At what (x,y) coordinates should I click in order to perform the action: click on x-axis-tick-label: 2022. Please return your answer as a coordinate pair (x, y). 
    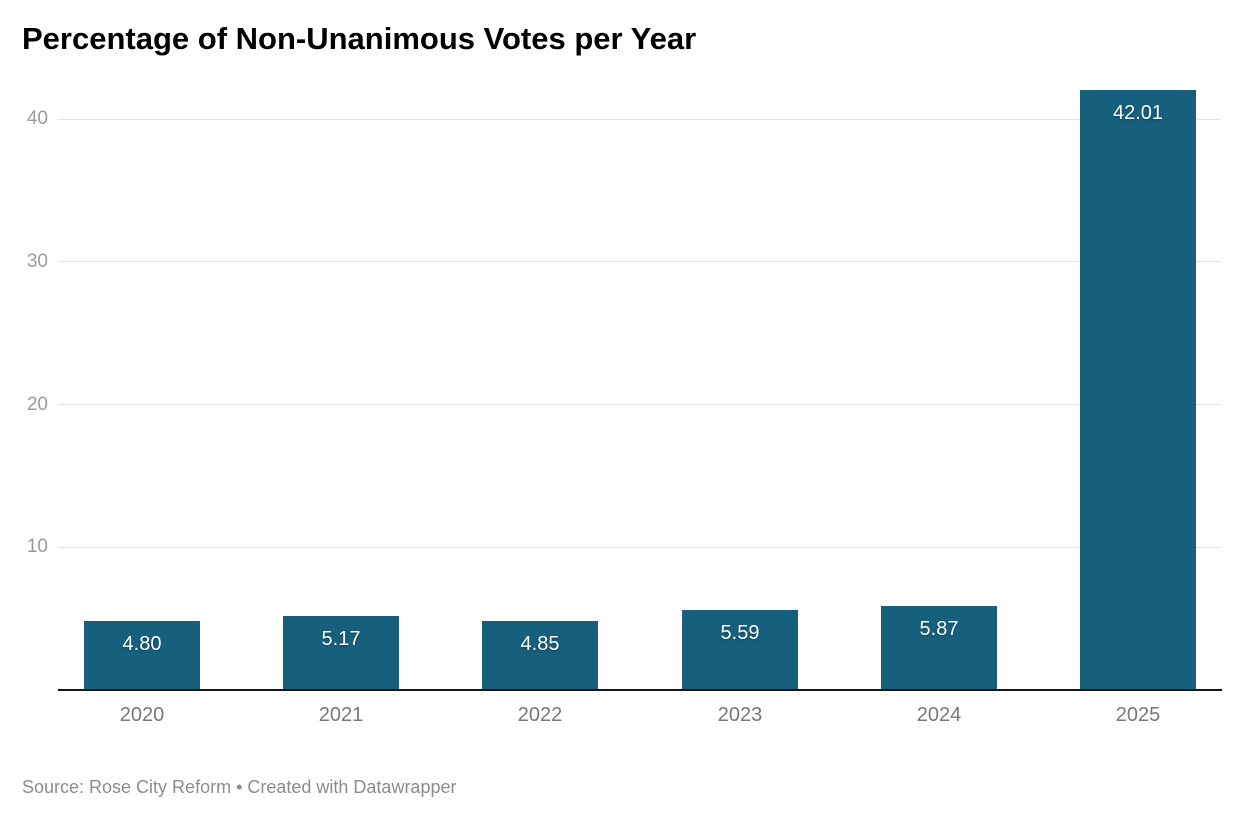
    Looking at the image, I should click on (540, 715).